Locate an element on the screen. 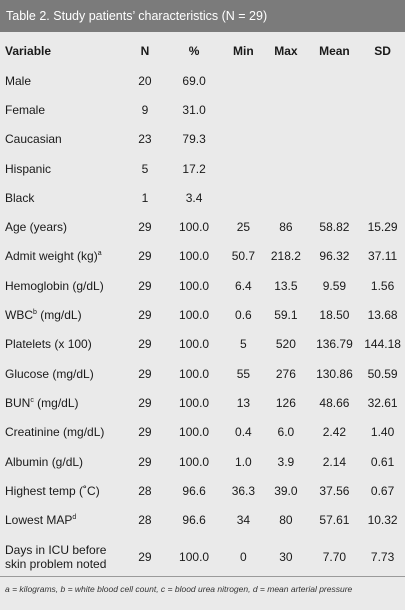 The image size is (405, 610). cell-variable: Female is located at coordinates (62, 109).